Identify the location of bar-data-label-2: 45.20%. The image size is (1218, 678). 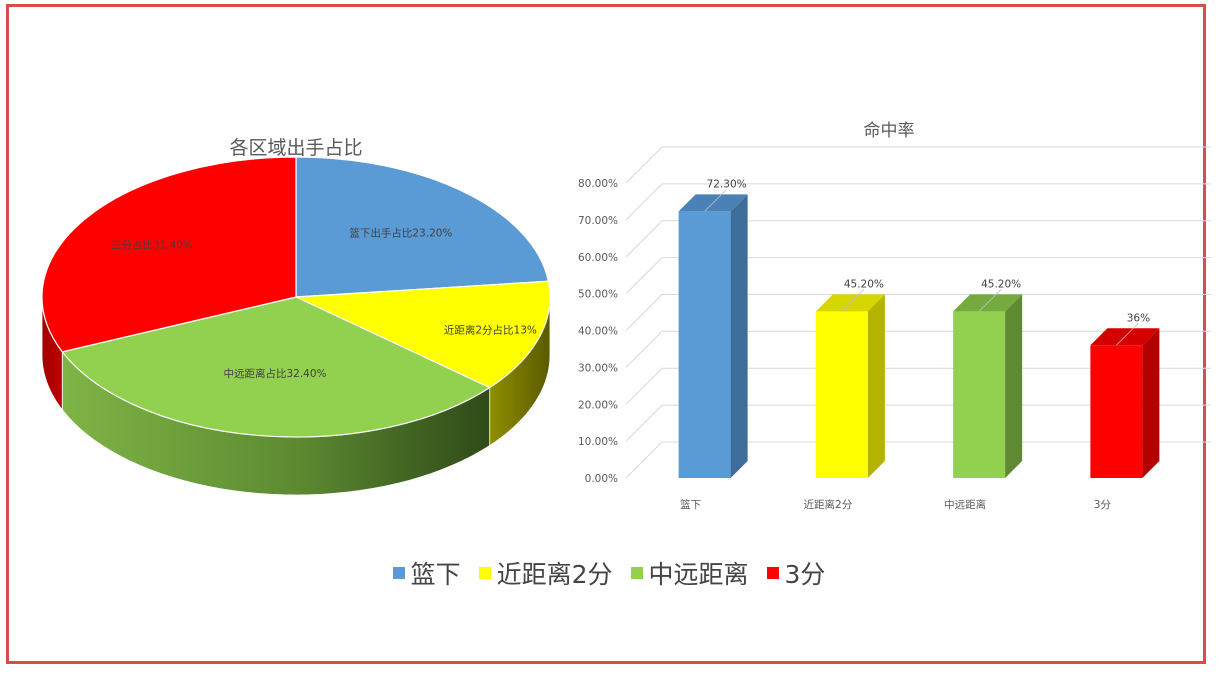
(1001, 284).